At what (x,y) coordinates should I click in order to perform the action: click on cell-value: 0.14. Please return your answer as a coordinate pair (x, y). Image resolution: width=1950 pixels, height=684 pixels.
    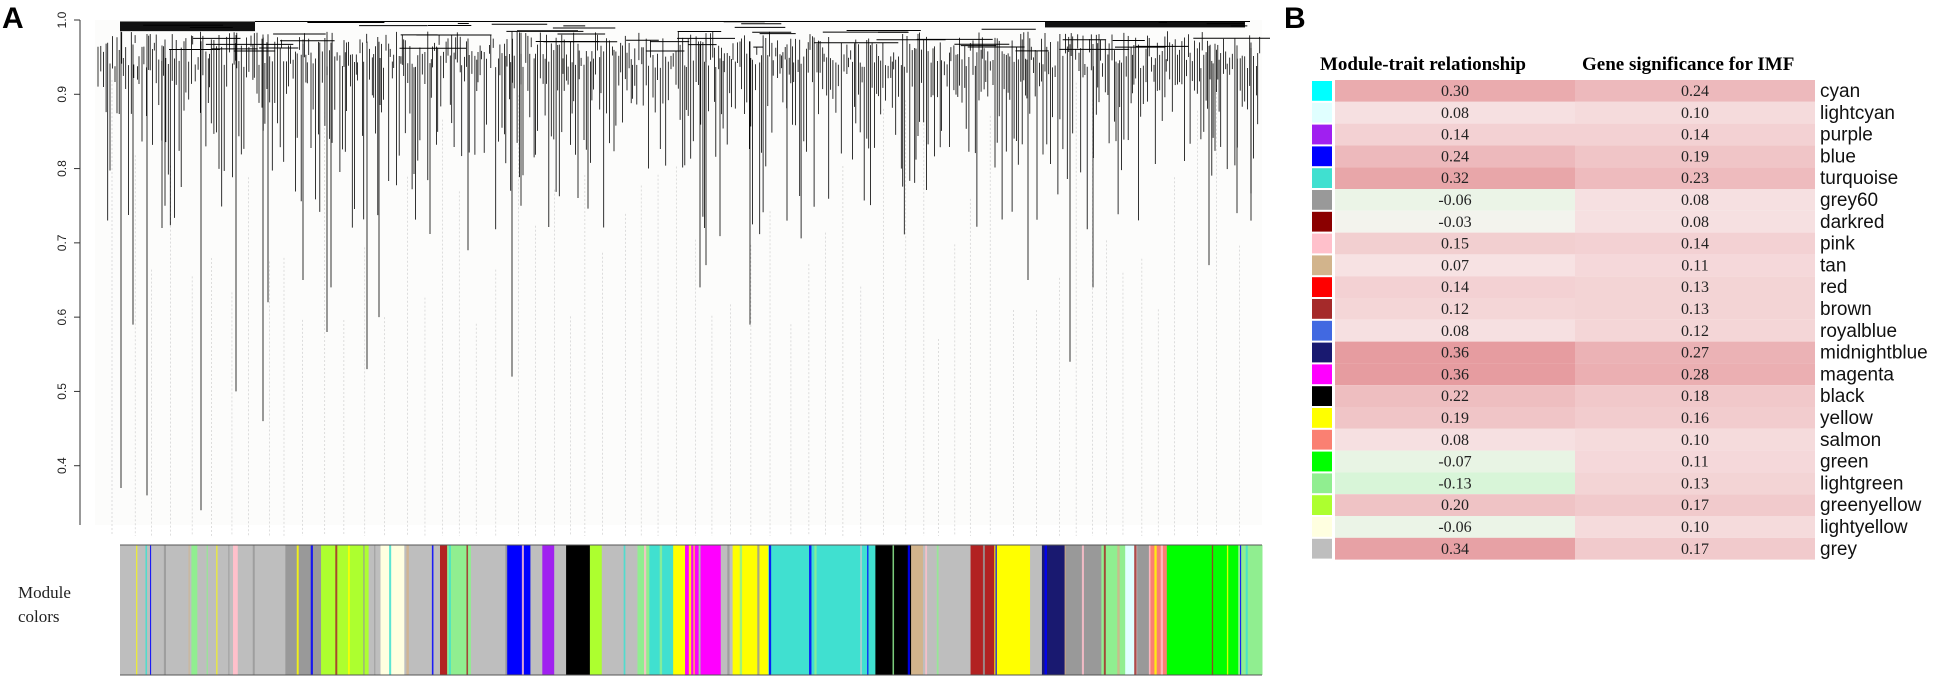
    Looking at the image, I should click on (1455, 287).